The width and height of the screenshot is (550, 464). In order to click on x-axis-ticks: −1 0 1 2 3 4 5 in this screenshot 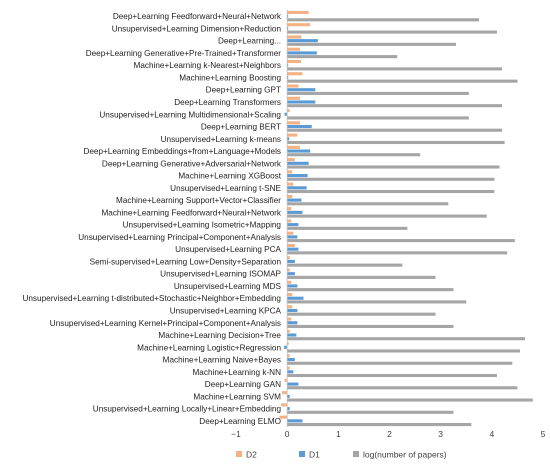, I will do `click(388, 434)`.